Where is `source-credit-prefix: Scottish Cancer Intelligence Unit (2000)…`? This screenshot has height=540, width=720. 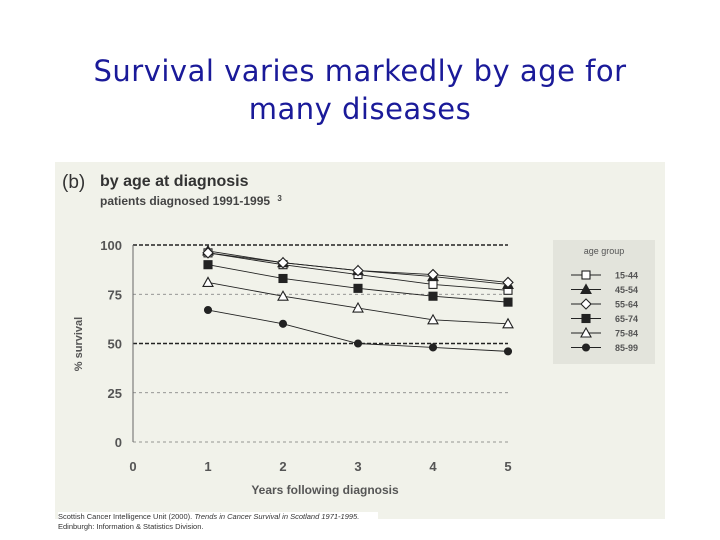
source-credit-prefix: Scottish Cancer Intelligence Unit (2000)… is located at coordinates (125, 516).